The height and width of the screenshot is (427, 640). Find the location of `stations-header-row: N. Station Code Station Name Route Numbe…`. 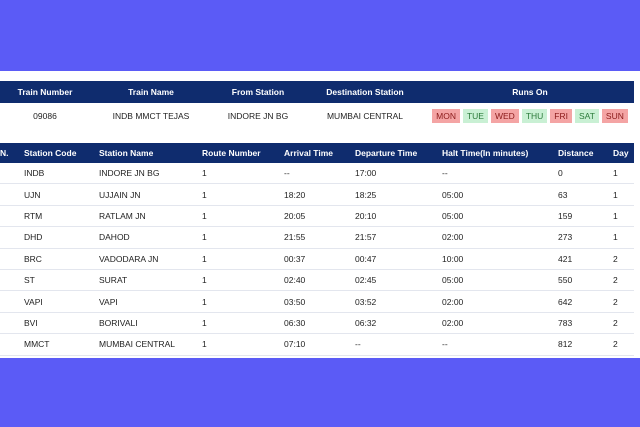

stations-header-row: N. Station Code Station Name Route Numbe… is located at coordinates (317, 153).